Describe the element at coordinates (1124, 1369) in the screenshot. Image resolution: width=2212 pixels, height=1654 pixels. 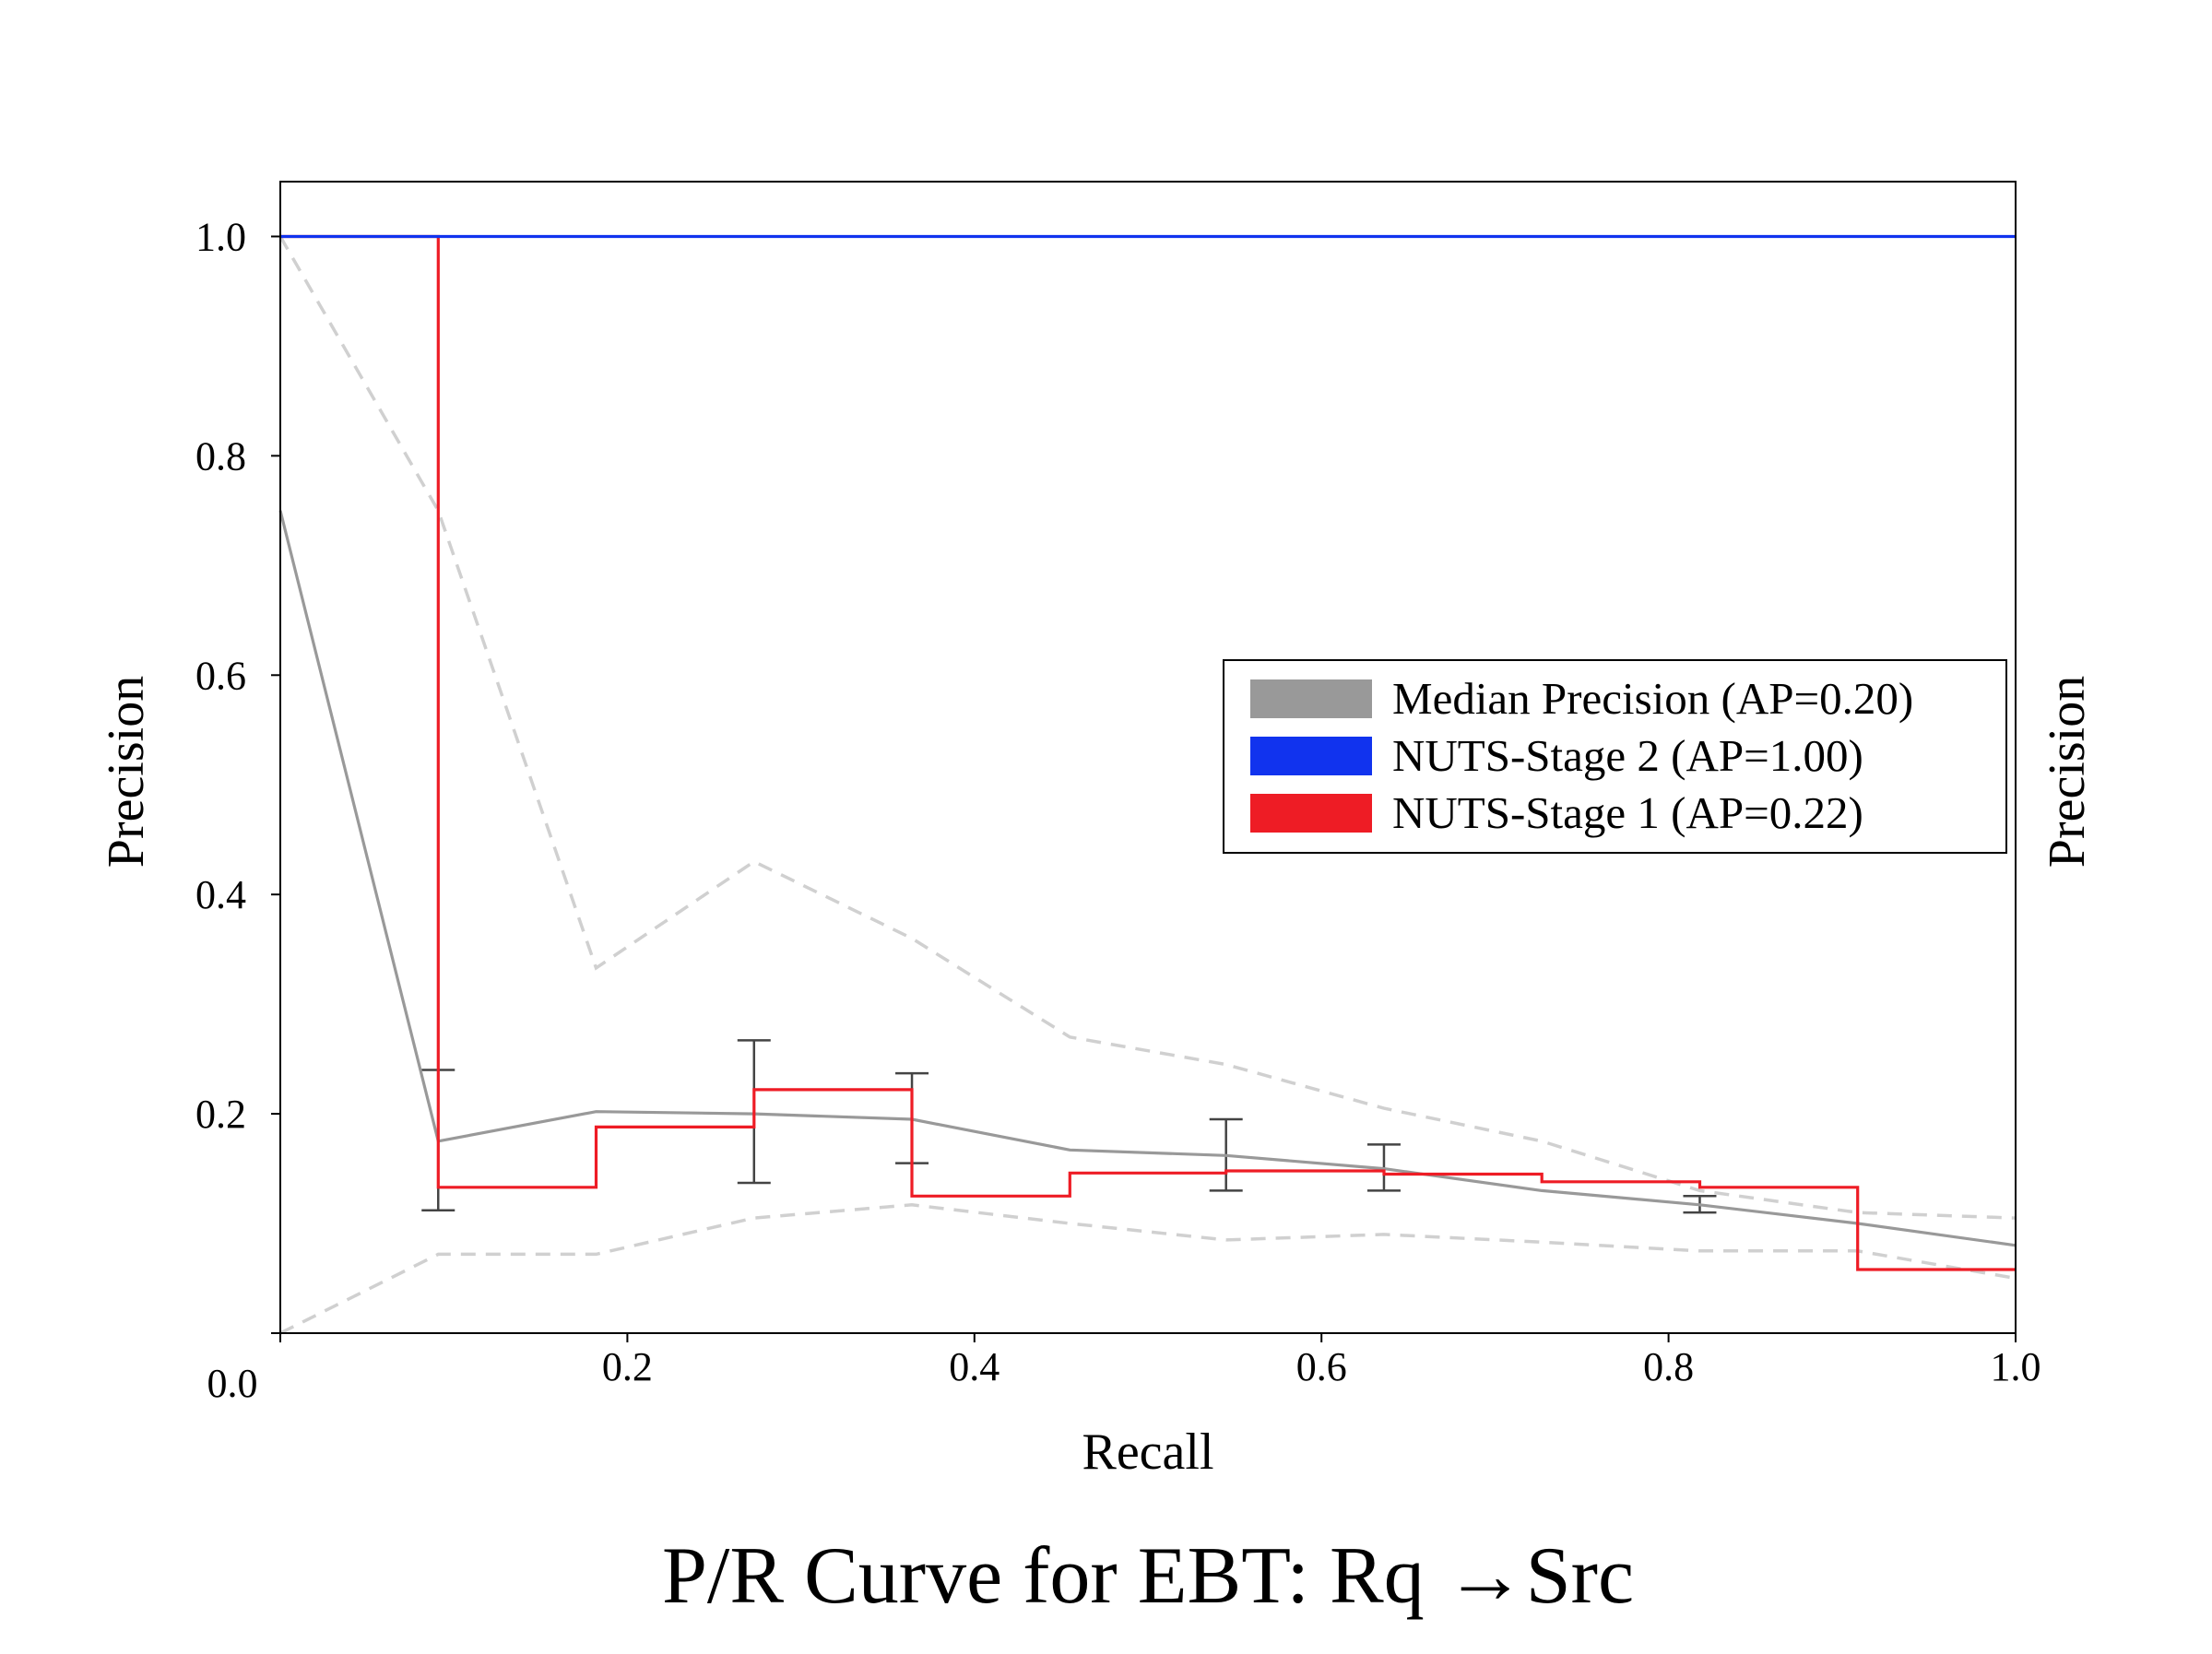
I see `x-axis-ticks: 0.0 0.2 0.4 0.6 0.8 1.0` at that location.